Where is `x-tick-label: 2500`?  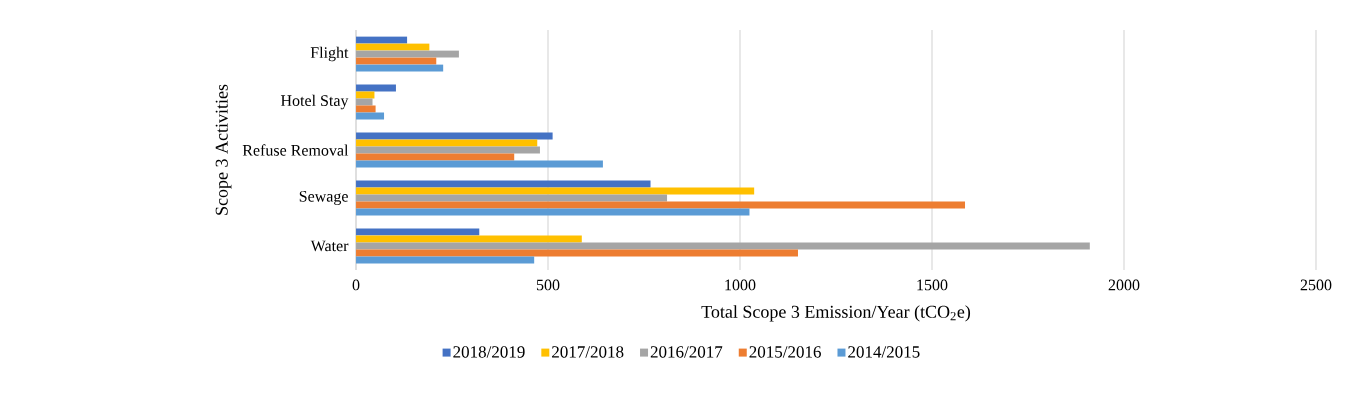
x-tick-label: 2500 is located at coordinates (1316, 285).